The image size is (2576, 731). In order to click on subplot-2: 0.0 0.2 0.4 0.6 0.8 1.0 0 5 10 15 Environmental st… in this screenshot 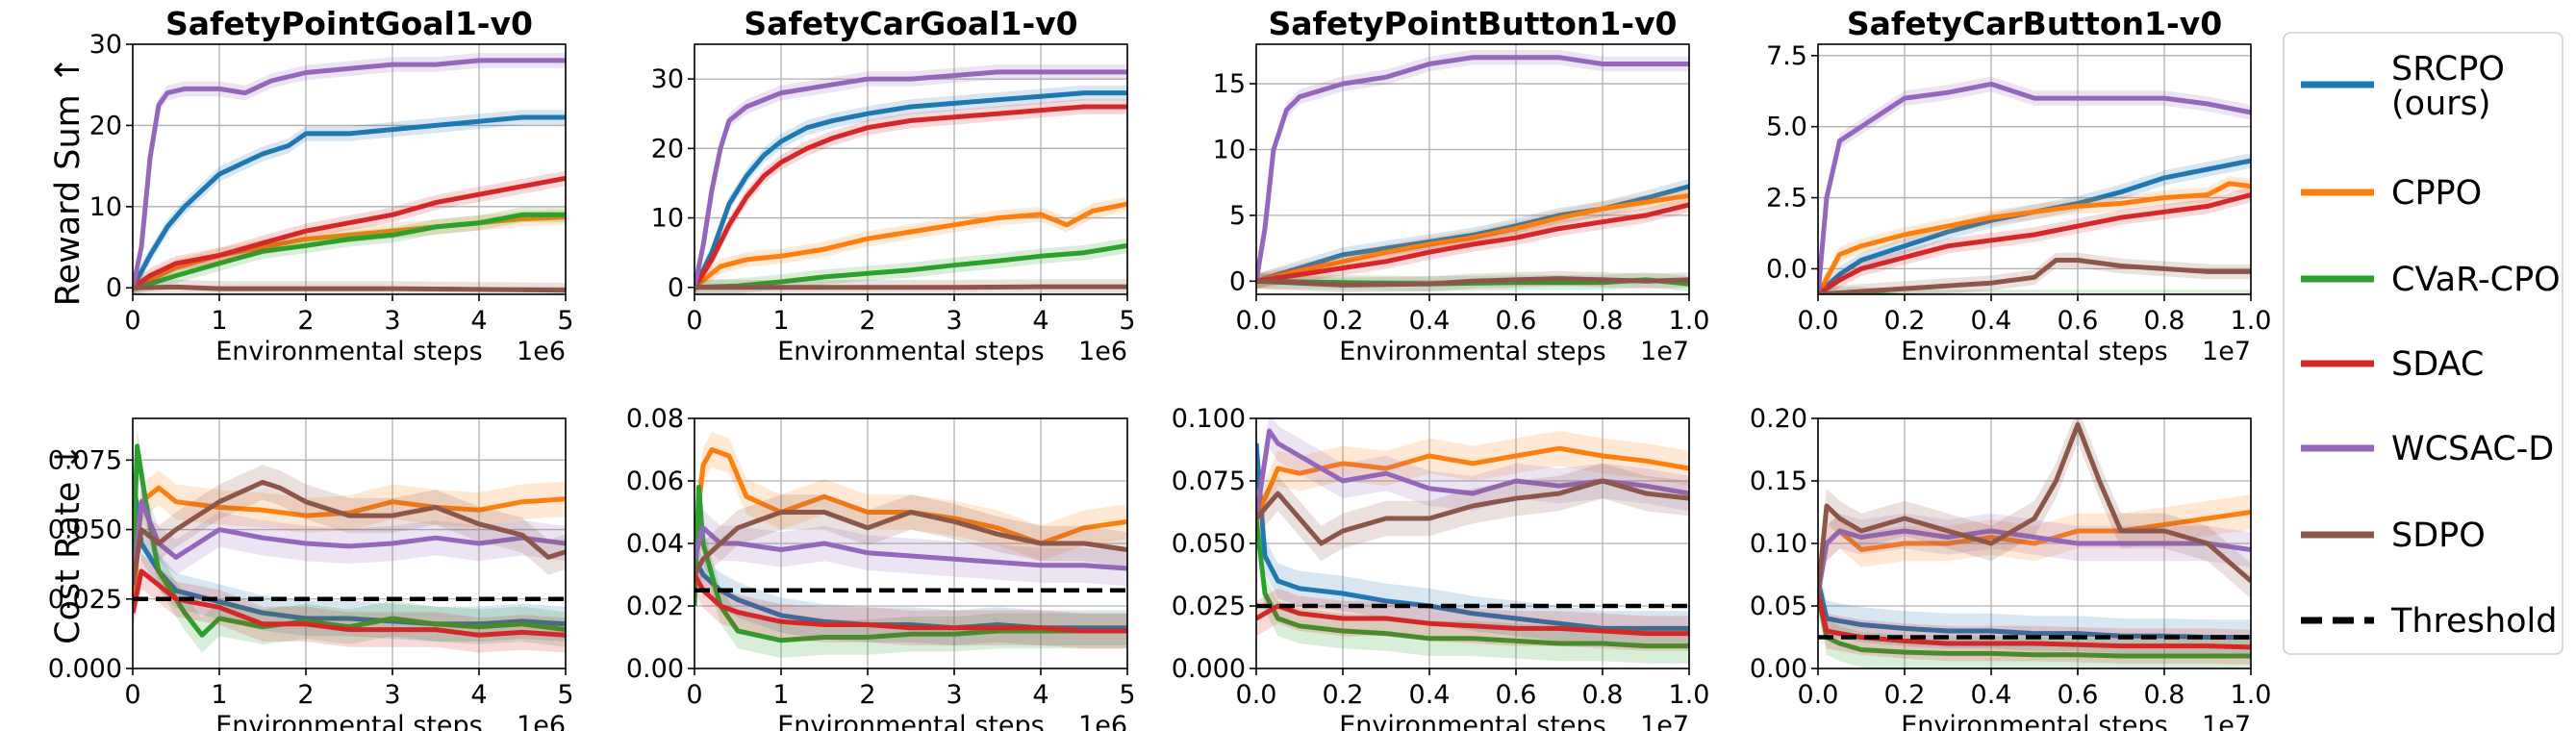, I will do `click(1462, 186)`.